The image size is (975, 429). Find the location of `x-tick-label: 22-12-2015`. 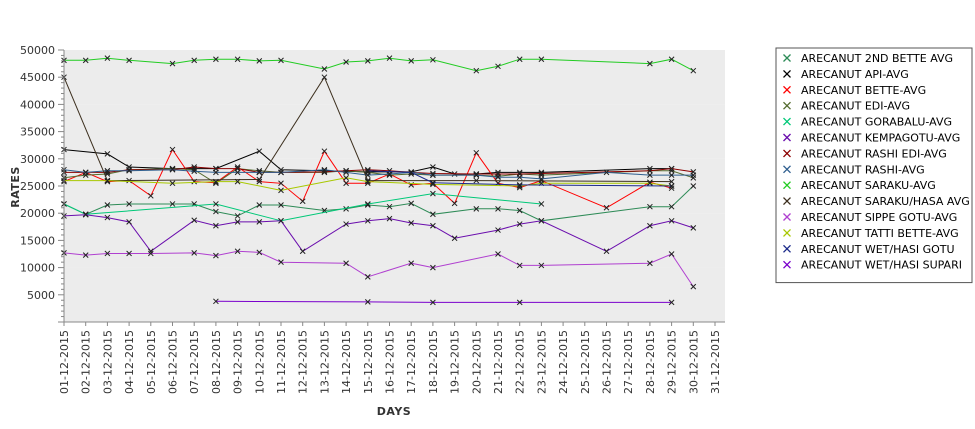

x-tick-label: 22-12-2015 is located at coordinates (520, 362).